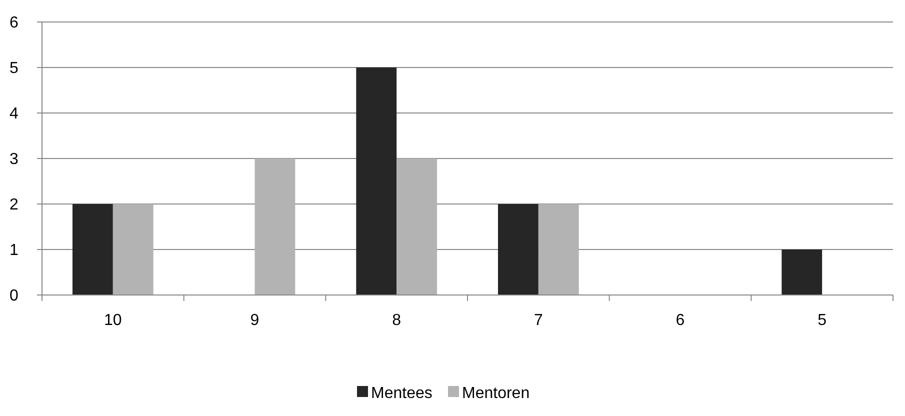  Describe the element at coordinates (14, 114) in the screenshot. I see `y-tick-label: 4` at that location.